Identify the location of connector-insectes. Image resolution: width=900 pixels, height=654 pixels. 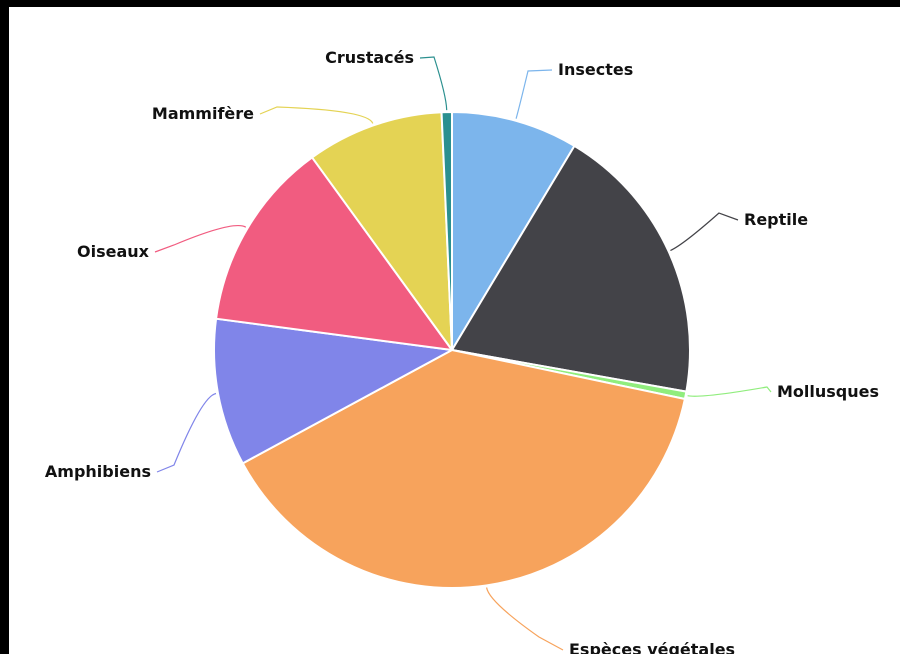
(534, 94).